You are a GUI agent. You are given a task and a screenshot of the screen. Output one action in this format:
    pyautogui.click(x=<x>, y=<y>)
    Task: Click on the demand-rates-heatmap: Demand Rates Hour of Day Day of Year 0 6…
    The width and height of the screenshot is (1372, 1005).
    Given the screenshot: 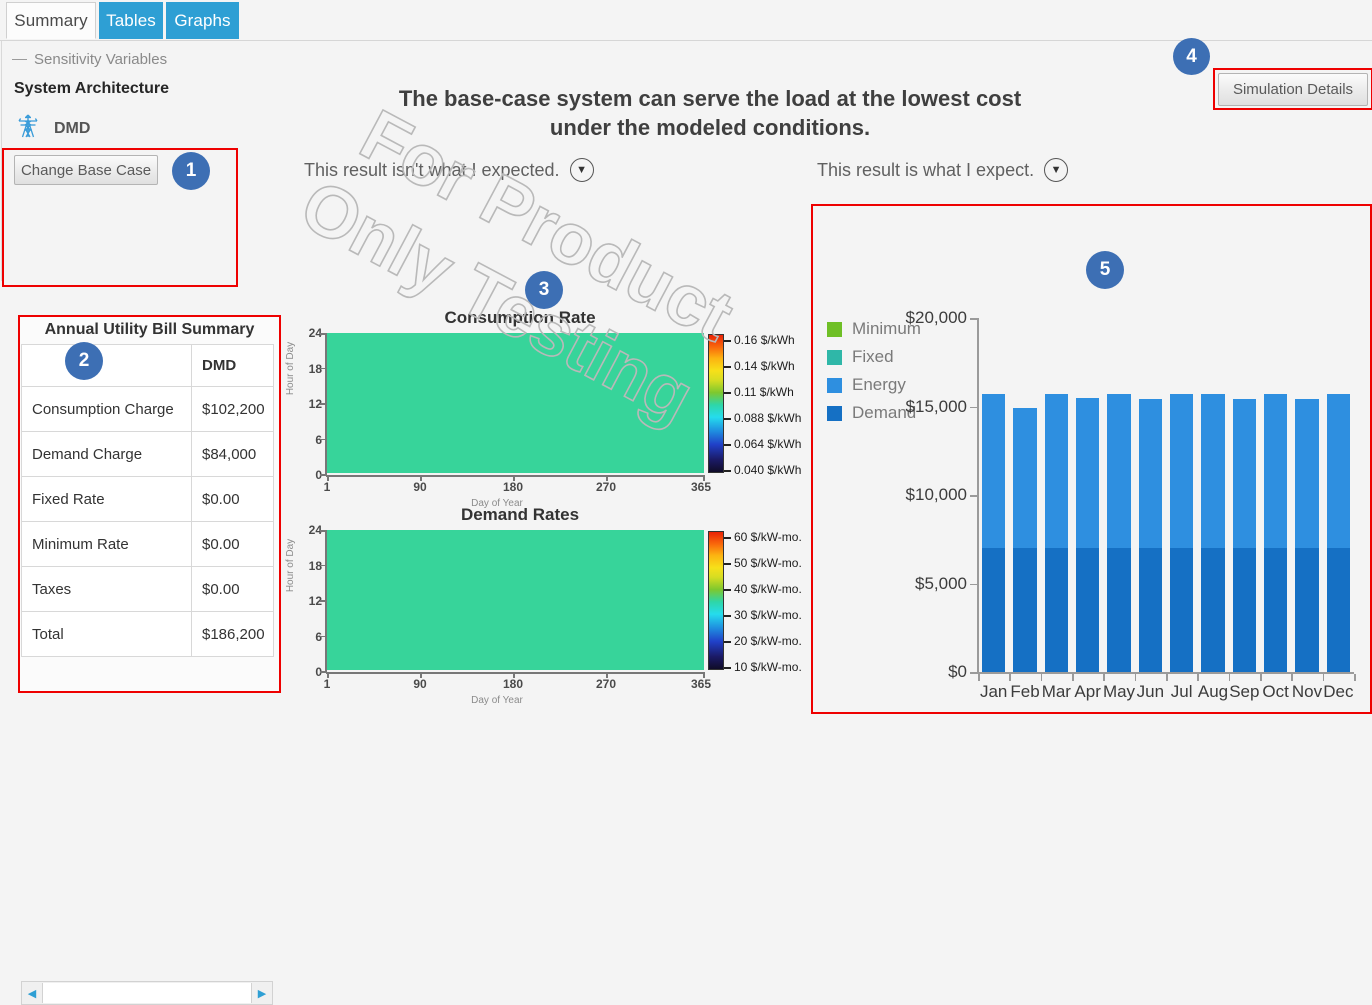 What is the action you would take?
    pyautogui.click(x=543, y=605)
    